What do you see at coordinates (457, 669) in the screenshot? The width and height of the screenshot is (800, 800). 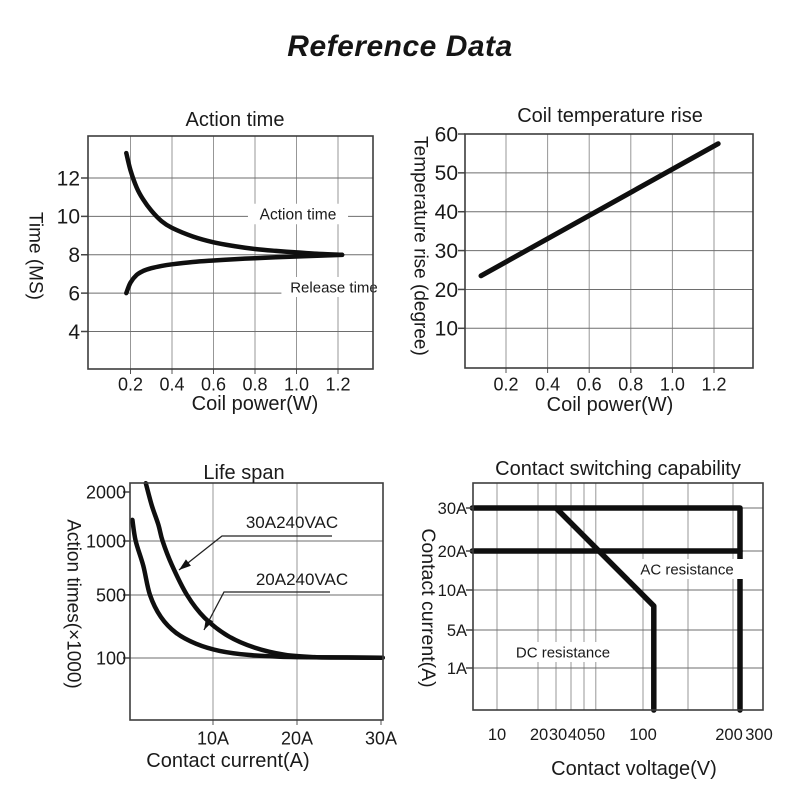 I see `y-tick-label: 1A` at bounding box center [457, 669].